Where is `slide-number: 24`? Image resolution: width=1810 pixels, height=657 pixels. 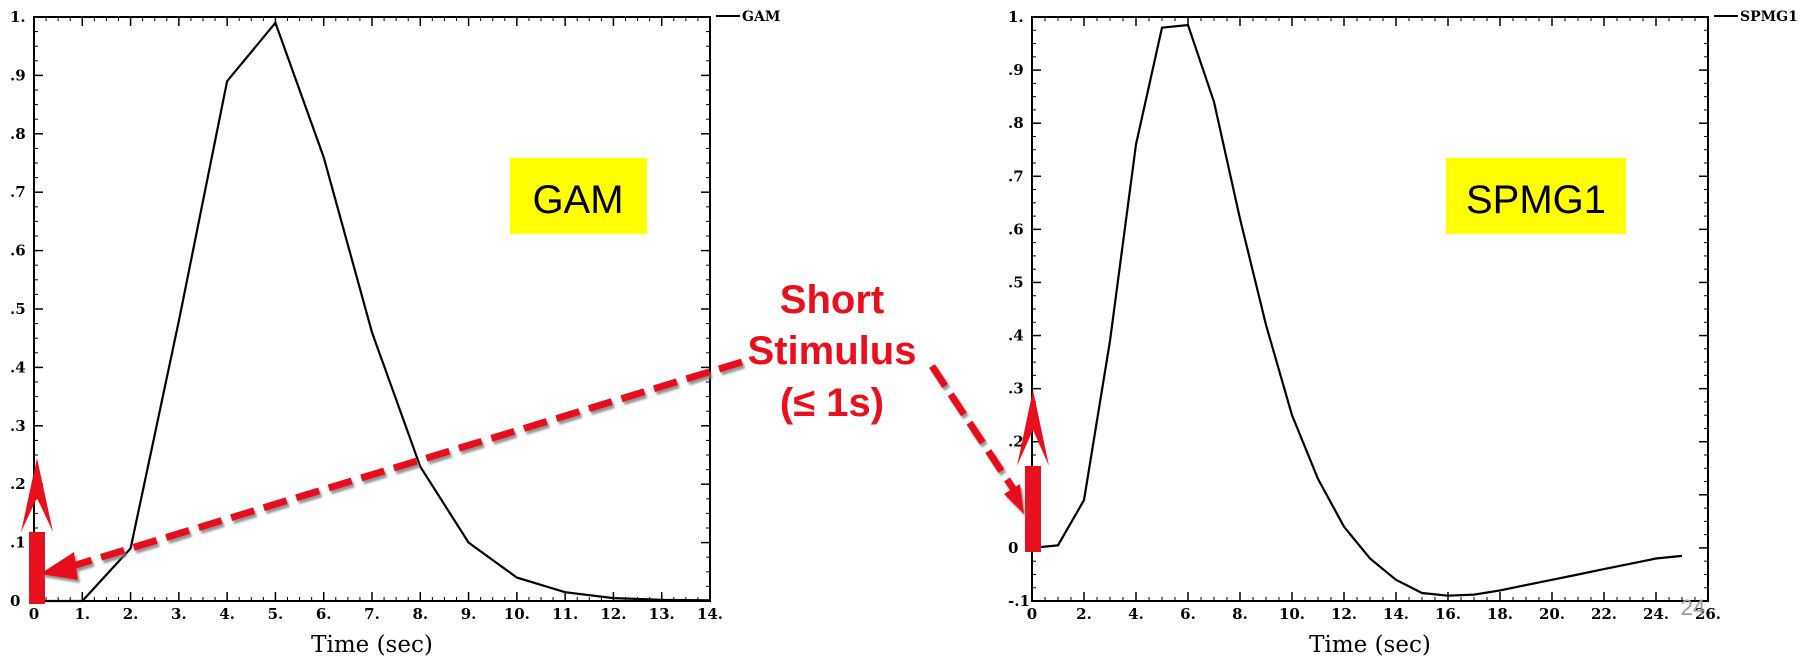
slide-number: 24 is located at coordinates (1693, 607).